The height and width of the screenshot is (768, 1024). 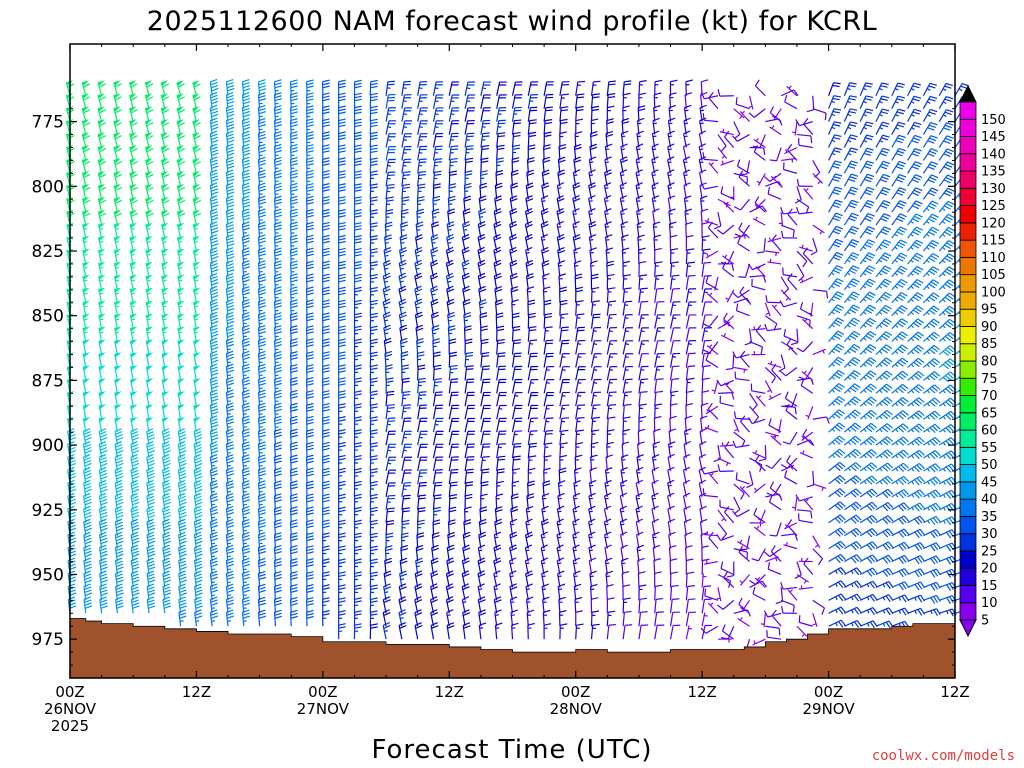 I want to click on x-tick-label: 12Z, so click(x=449, y=692).